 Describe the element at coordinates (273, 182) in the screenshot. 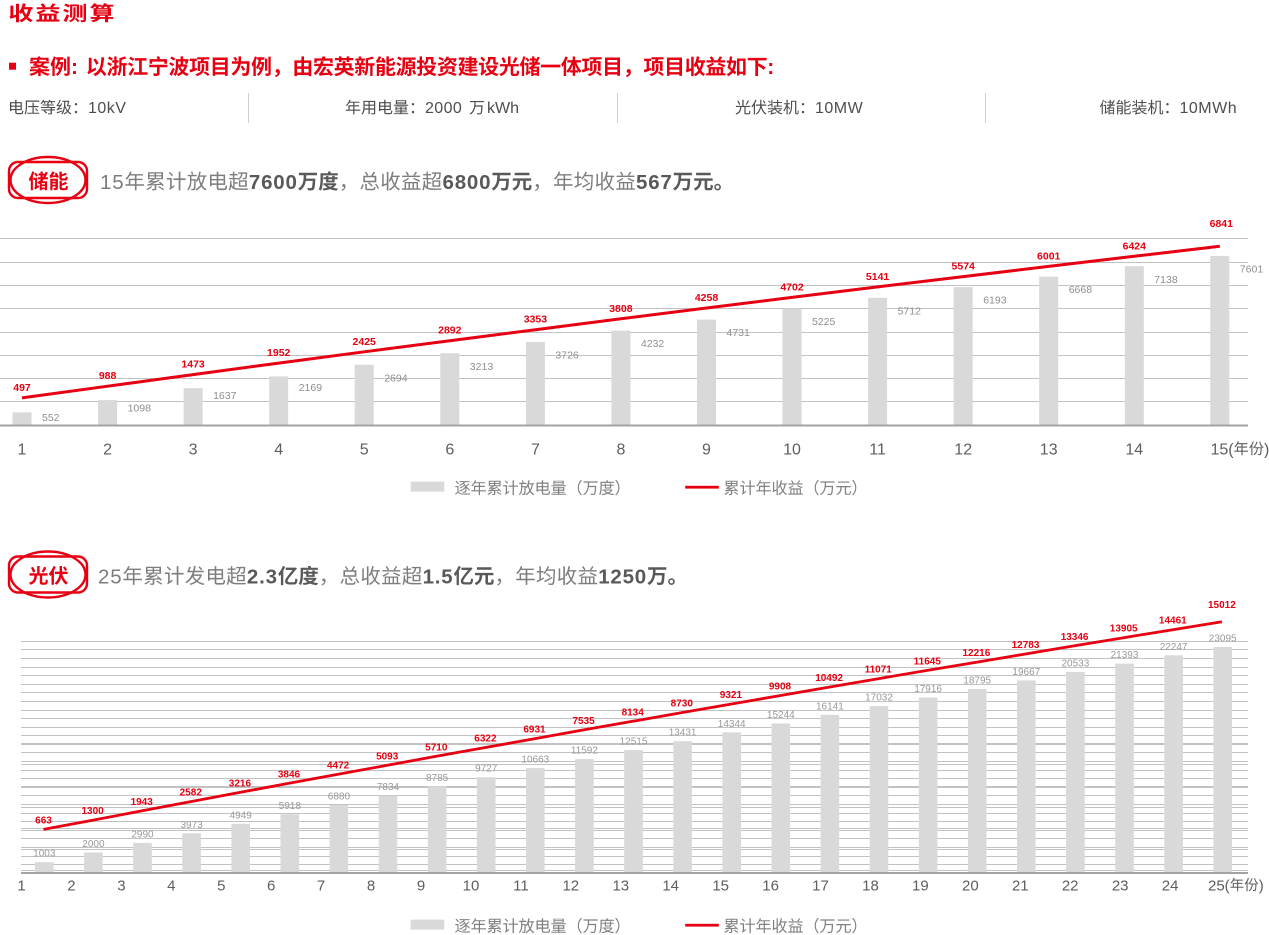

I see `svg-text: 7600` at that location.